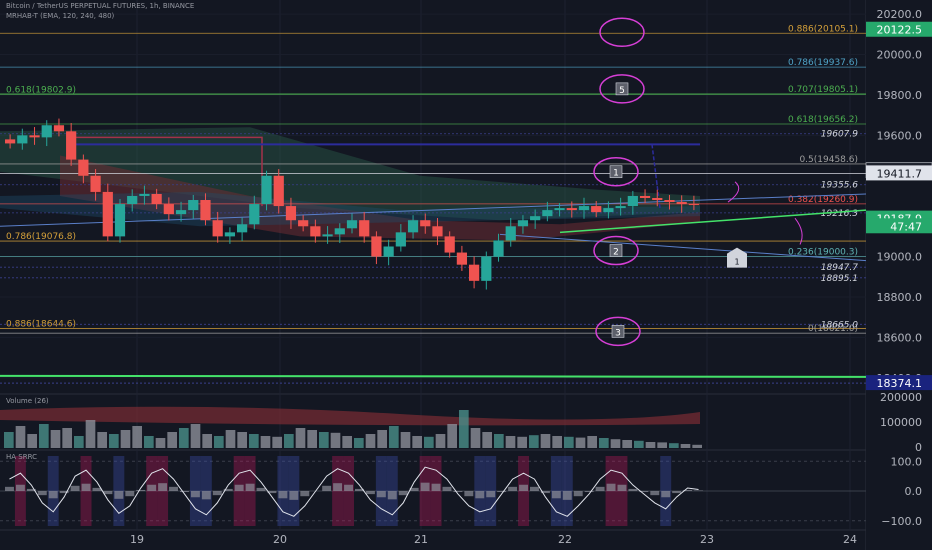  I want to click on down-arrow-curve, so click(798, 231).